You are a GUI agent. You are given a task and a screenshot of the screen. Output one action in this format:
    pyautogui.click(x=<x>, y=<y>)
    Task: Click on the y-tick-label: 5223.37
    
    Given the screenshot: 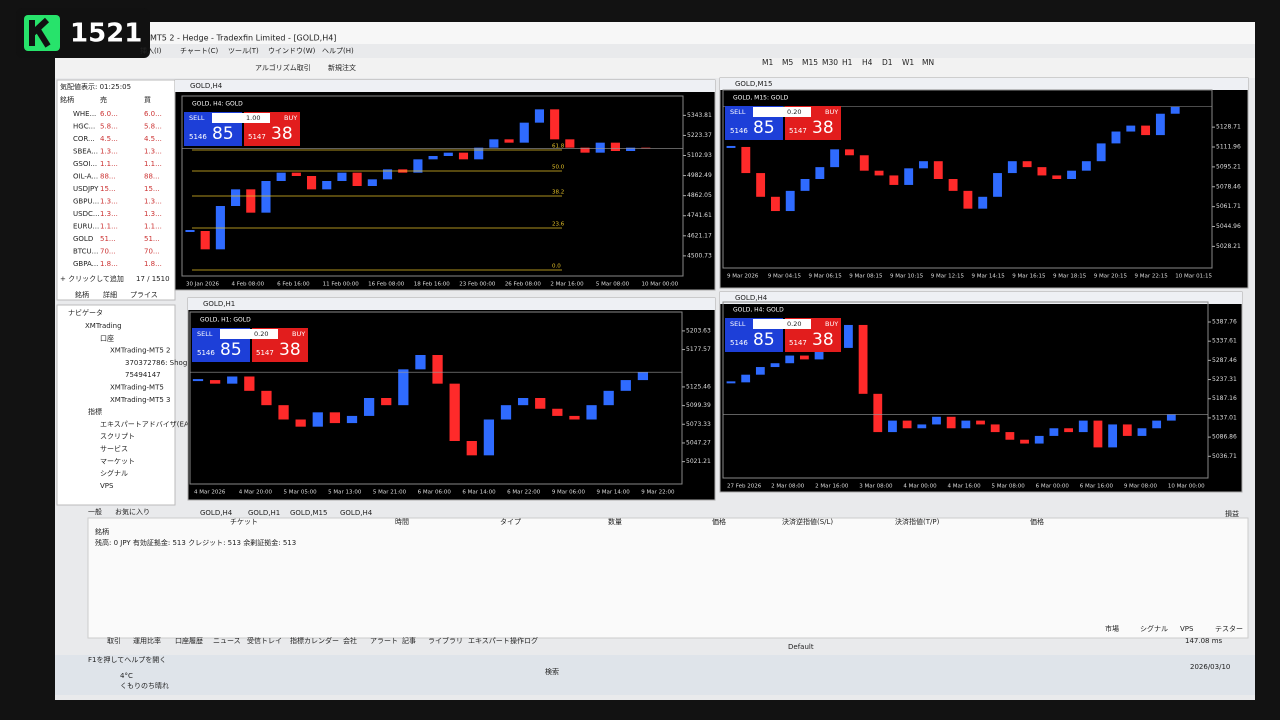 What is the action you would take?
    pyautogui.click(x=699, y=135)
    